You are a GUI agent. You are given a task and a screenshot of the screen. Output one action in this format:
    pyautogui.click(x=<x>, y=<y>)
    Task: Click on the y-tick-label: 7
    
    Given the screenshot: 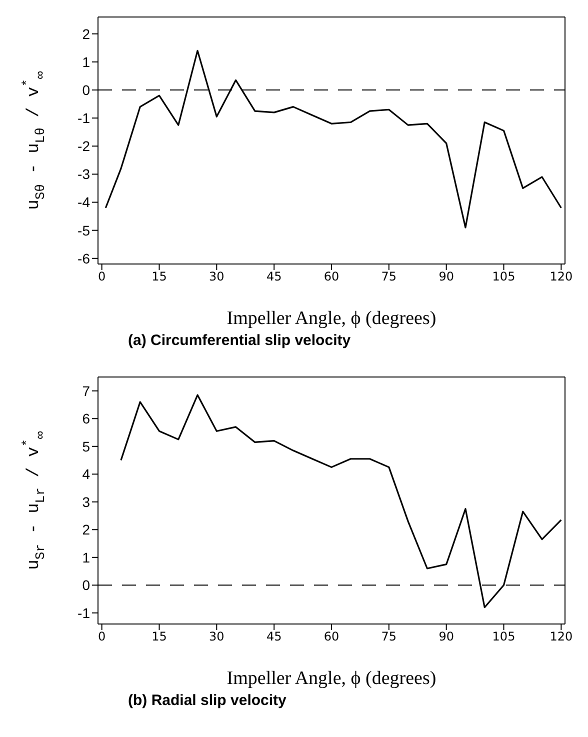 What is the action you would take?
    pyautogui.click(x=86, y=390)
    